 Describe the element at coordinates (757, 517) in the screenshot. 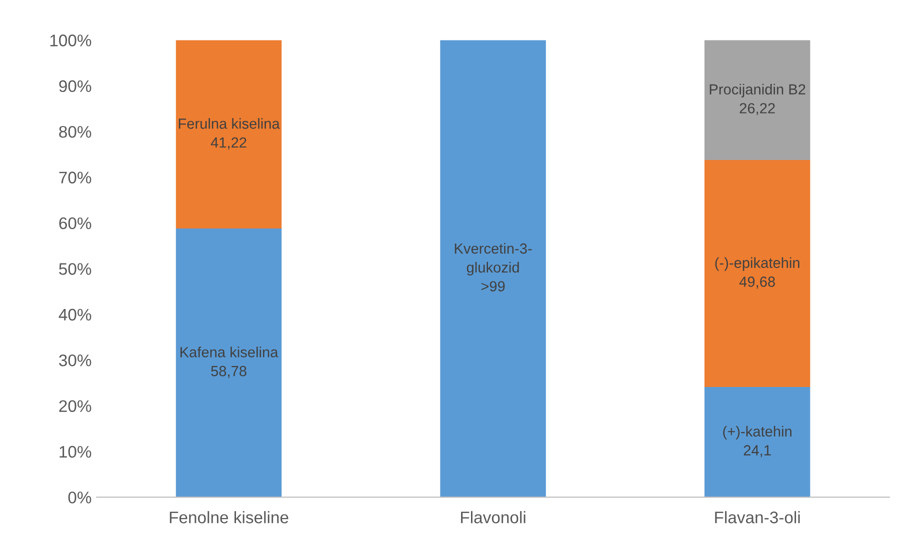

I see `x-tick-label: Flavan-3-oli` at that location.